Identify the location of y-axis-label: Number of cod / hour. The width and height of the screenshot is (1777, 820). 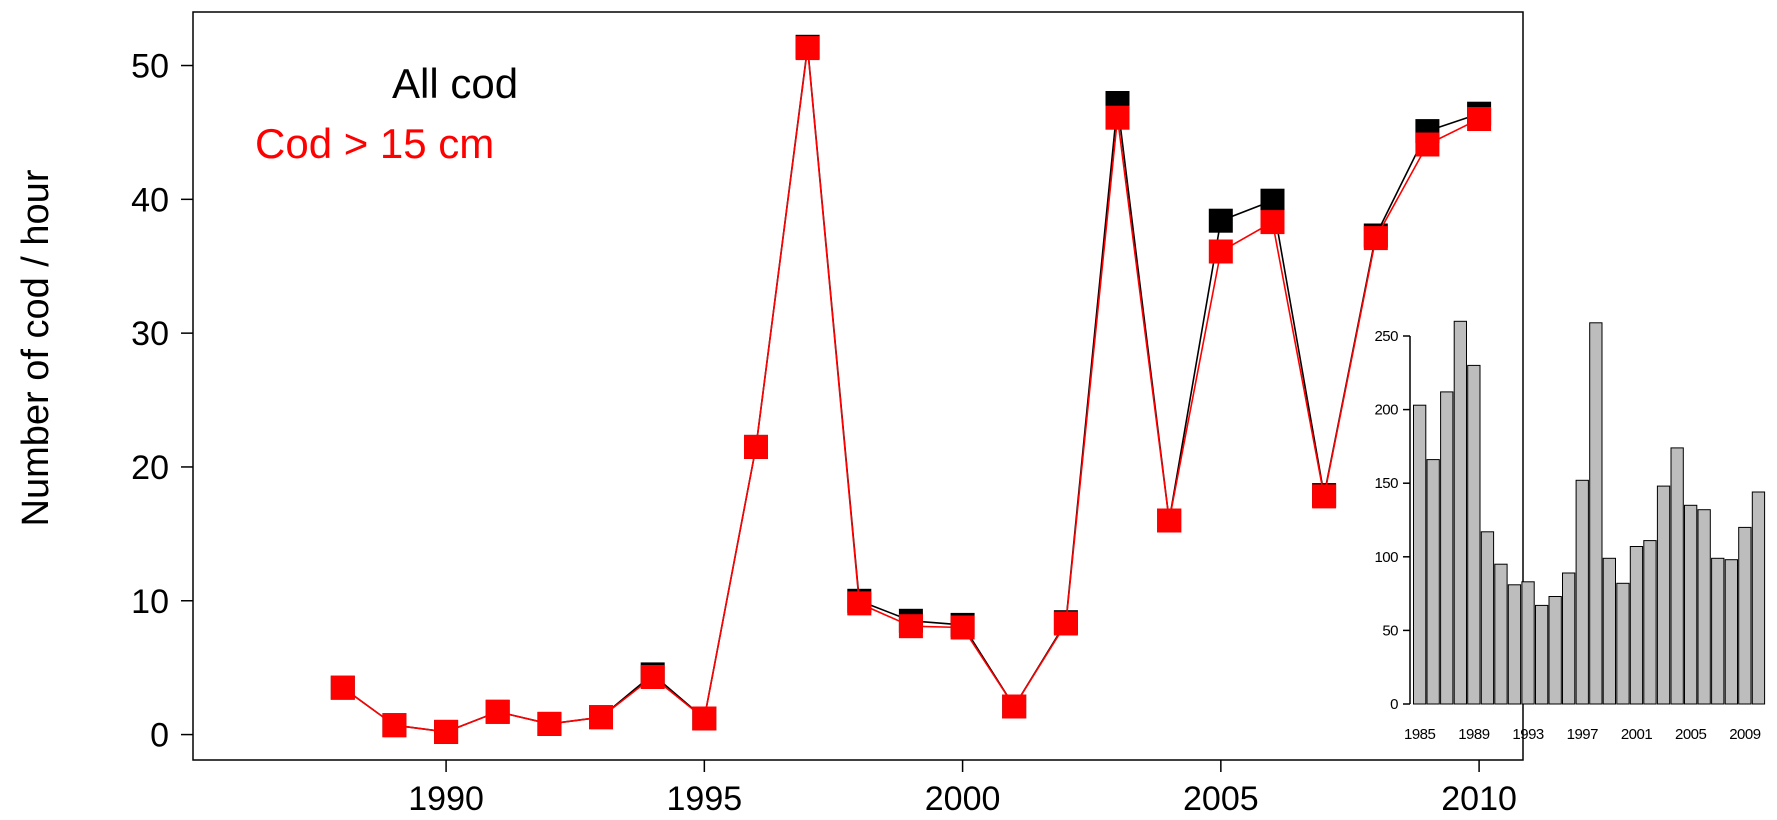
(36, 347).